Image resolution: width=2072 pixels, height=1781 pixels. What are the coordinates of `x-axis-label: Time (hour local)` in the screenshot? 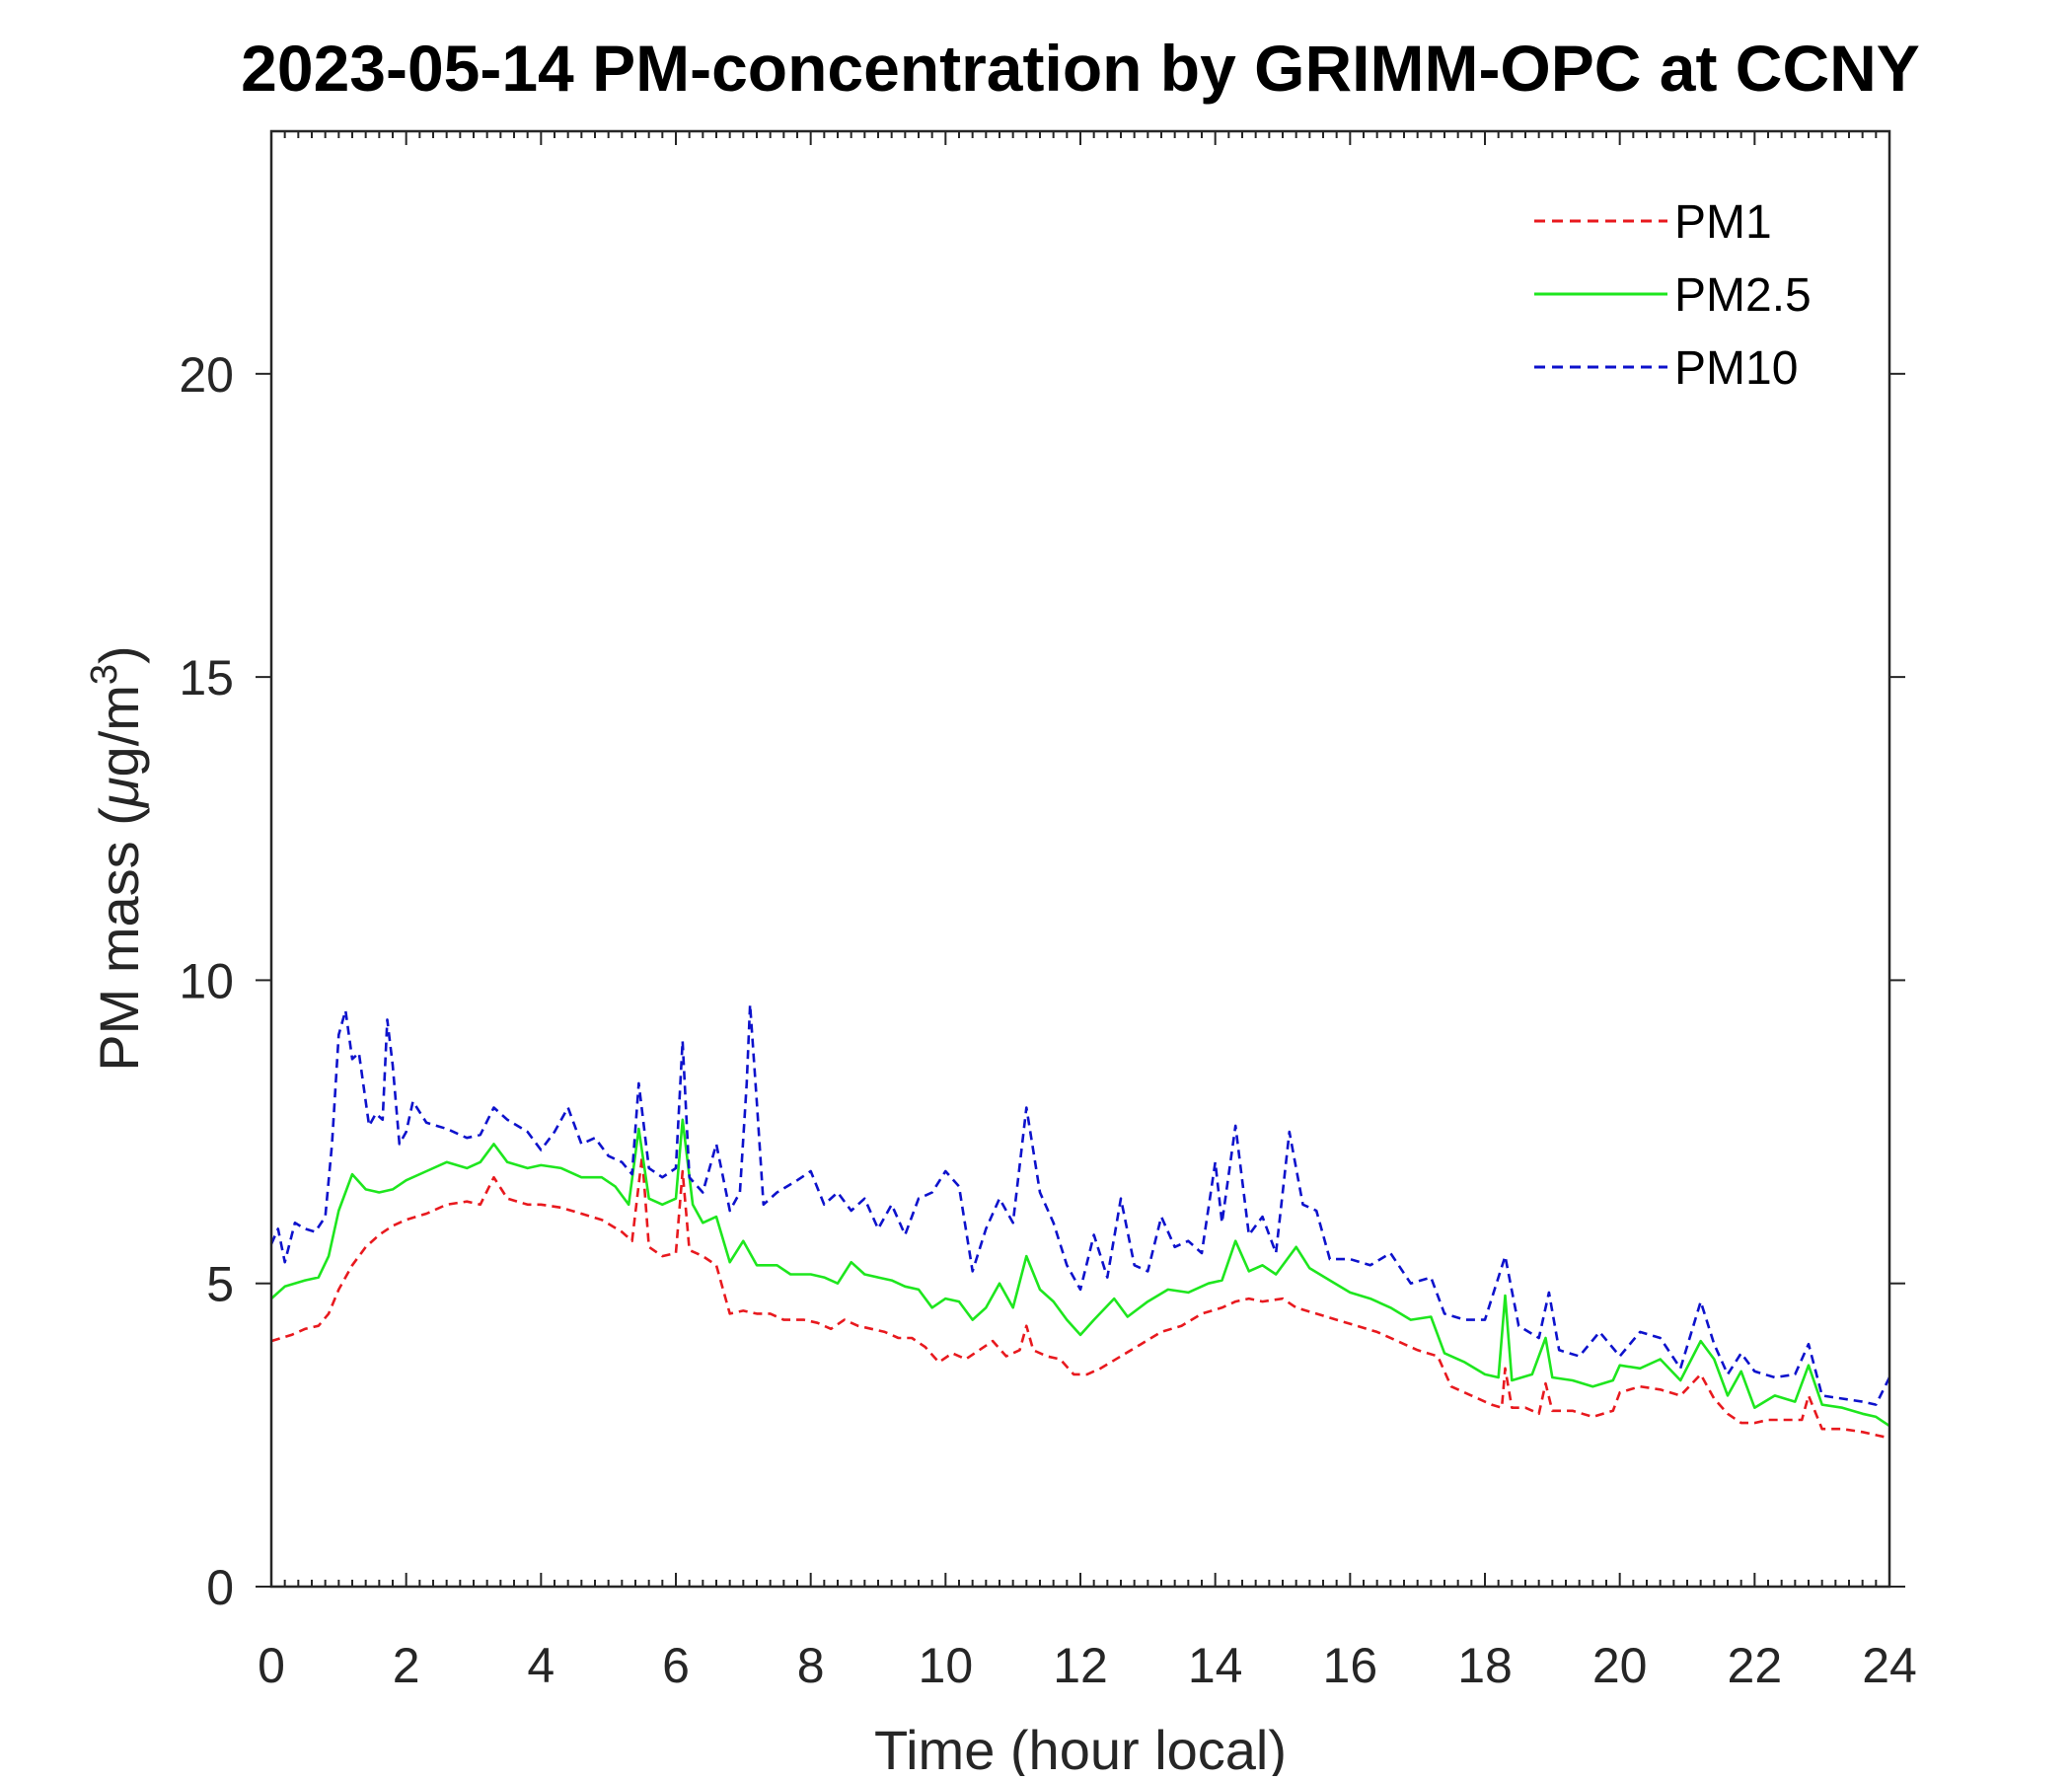 It's located at (1081, 1747).